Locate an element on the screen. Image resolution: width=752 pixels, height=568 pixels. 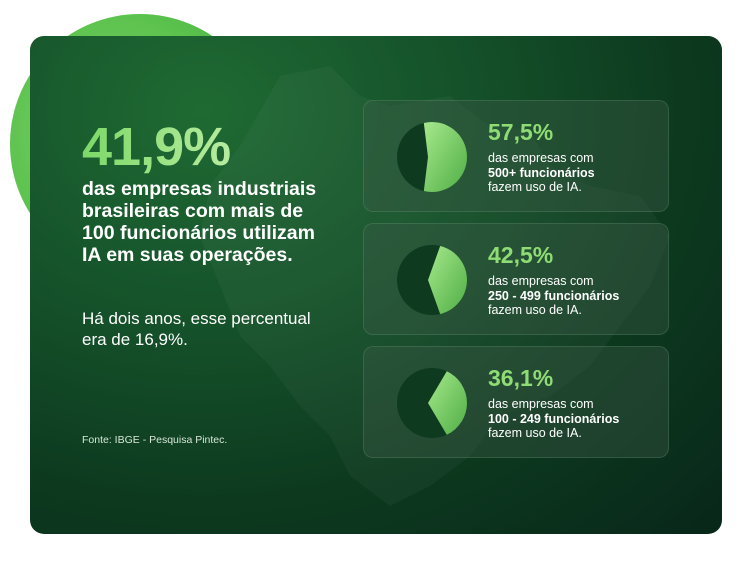
stat-line-2: 500+ funcionários is located at coordinates (541, 172).